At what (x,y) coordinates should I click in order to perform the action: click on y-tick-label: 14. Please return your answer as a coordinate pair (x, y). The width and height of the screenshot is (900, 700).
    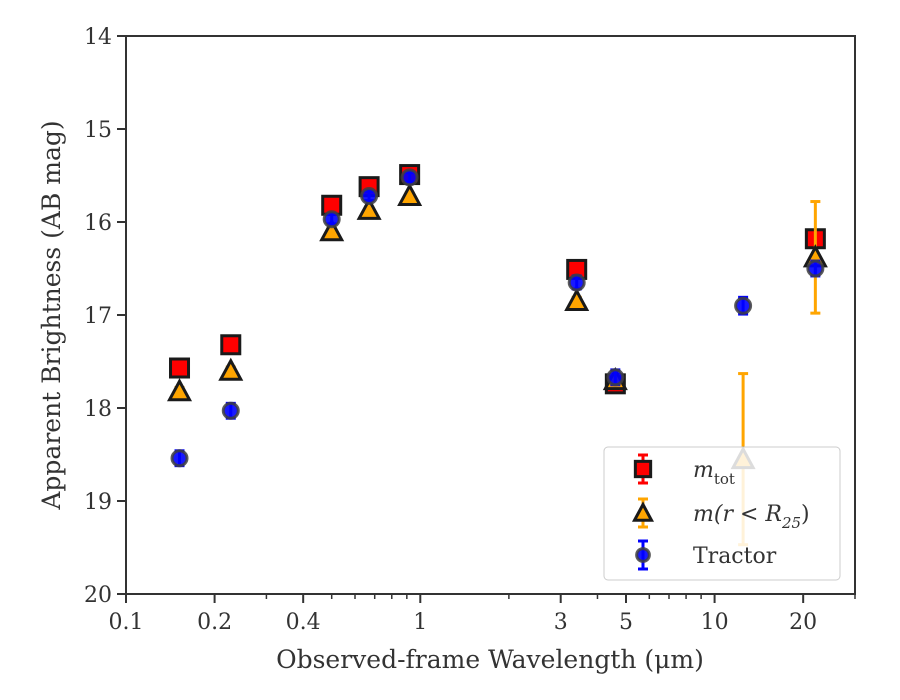
    Looking at the image, I should click on (98, 37).